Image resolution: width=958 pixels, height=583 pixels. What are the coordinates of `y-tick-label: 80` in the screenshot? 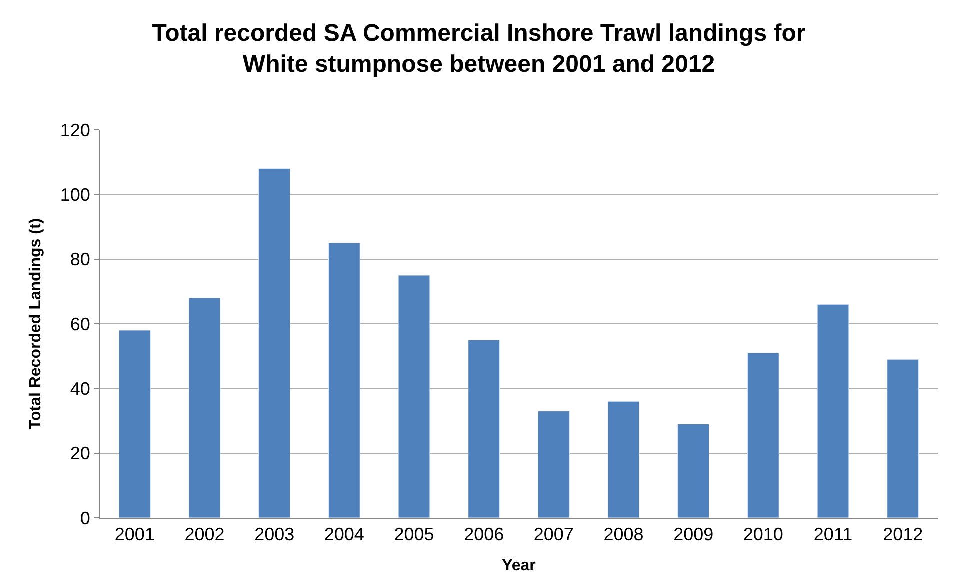 It's located at (80, 260).